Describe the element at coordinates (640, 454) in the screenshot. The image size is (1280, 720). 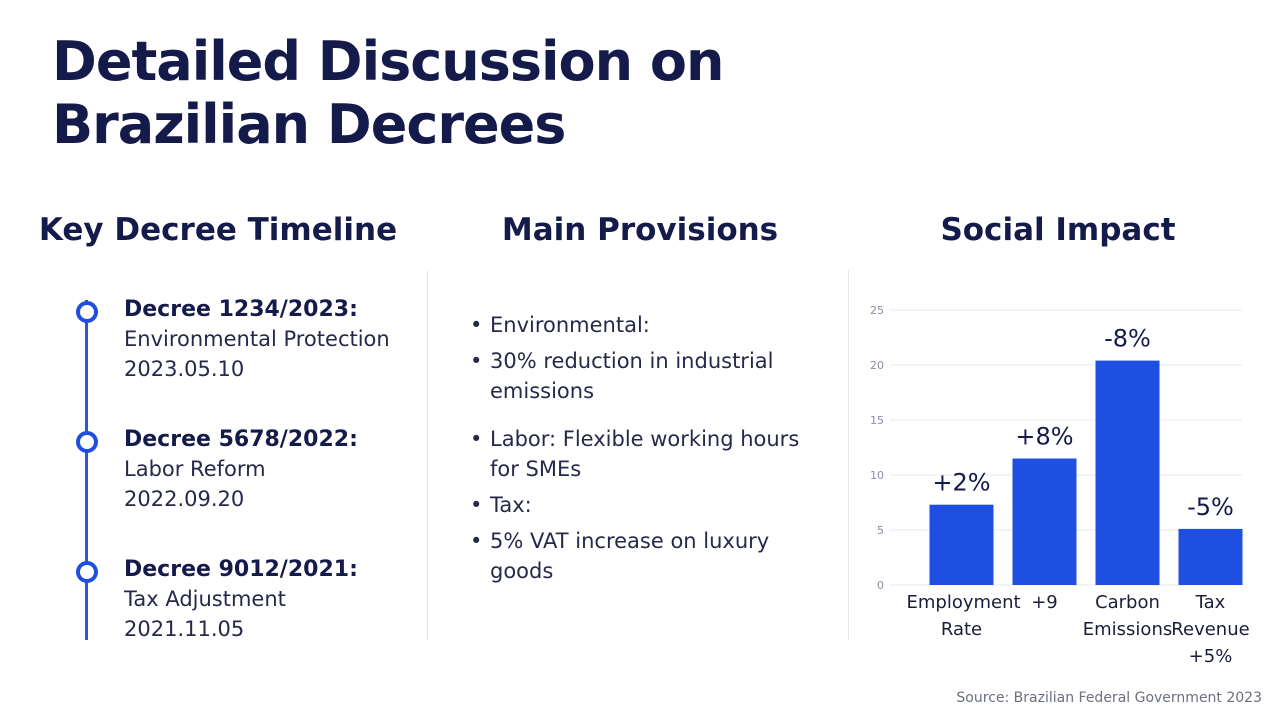
I see `provision-item: Labor: Flexible working hours for SMEs` at that location.